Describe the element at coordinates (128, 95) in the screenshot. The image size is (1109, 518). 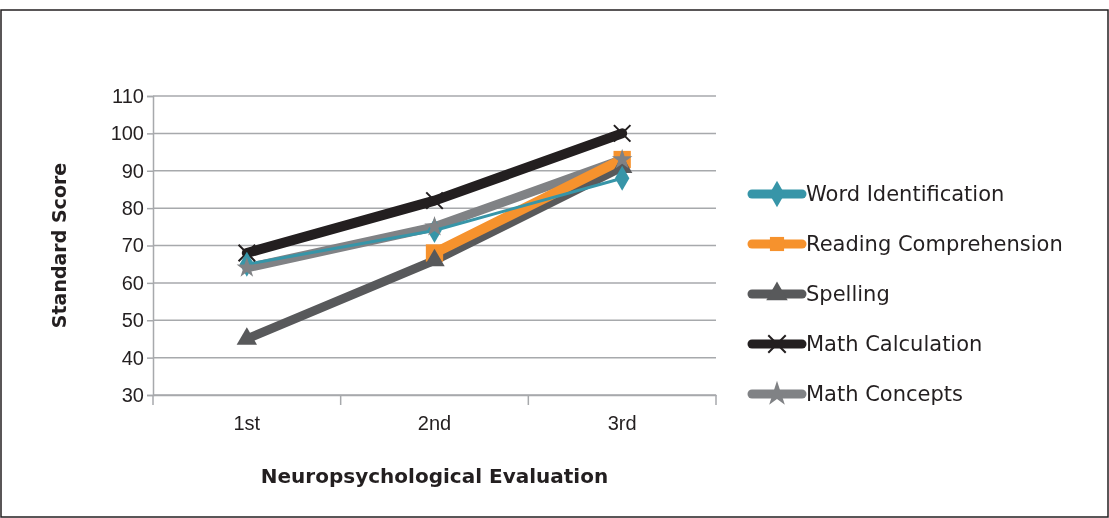
I see `y-tick-label: 110` at that location.